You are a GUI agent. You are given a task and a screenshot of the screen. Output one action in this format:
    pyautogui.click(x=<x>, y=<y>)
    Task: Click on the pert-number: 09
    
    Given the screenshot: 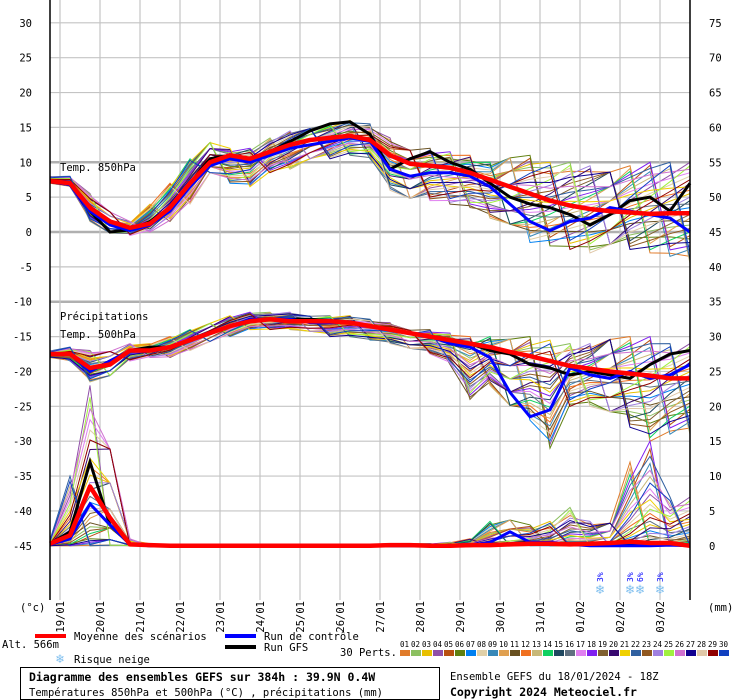 What is the action you would take?
    pyautogui.click(x=492, y=644)
    